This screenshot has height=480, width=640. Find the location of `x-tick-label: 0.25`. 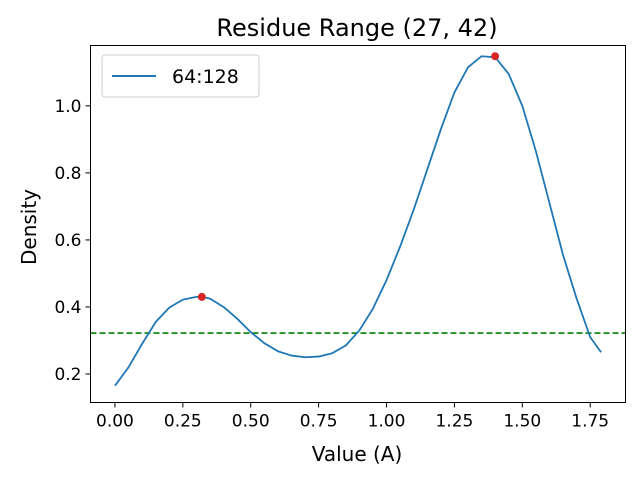

x-tick-label: 0.25 is located at coordinates (183, 422).